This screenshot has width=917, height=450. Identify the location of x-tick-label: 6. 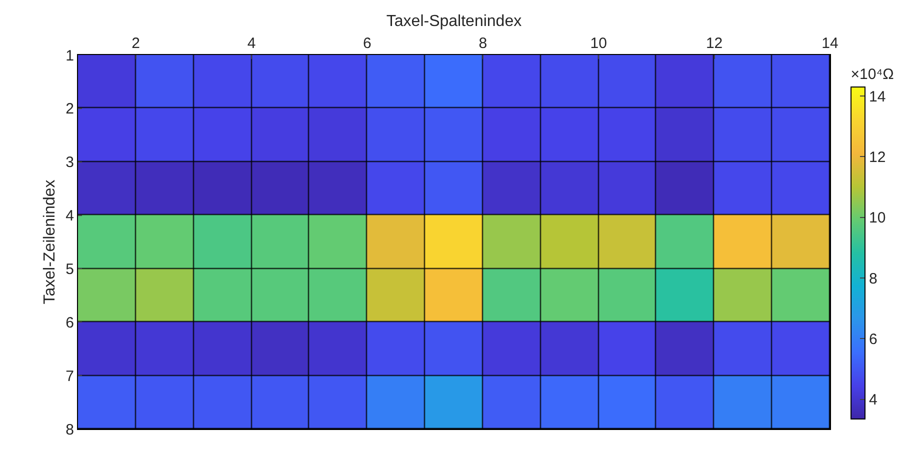
(367, 43).